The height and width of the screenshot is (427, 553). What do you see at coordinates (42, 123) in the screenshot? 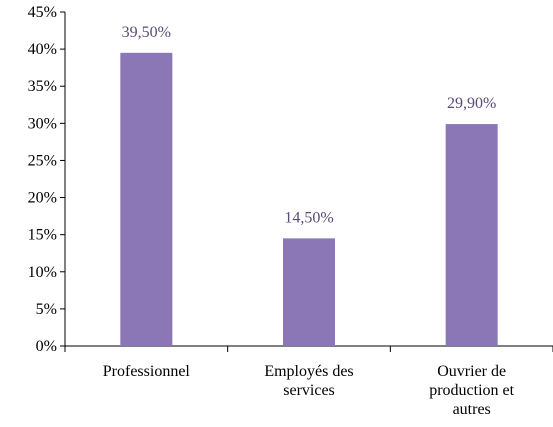
I see `y-tick-label: 30%` at bounding box center [42, 123].